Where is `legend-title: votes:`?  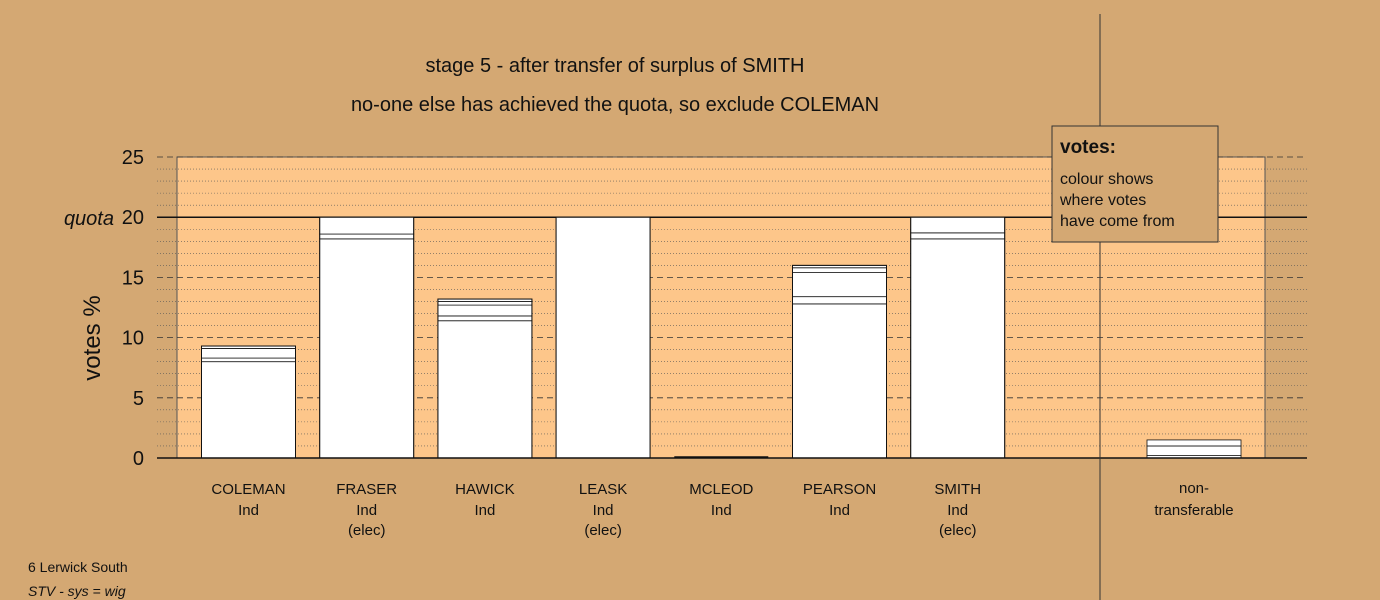
legend-title: votes: is located at coordinates (1088, 147).